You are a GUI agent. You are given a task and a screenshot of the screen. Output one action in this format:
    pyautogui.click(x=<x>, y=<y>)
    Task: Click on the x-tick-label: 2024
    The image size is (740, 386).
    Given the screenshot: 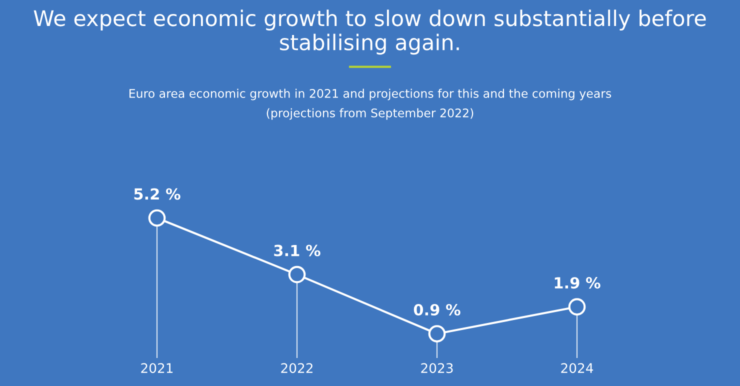 What is the action you would take?
    pyautogui.click(x=577, y=368)
    